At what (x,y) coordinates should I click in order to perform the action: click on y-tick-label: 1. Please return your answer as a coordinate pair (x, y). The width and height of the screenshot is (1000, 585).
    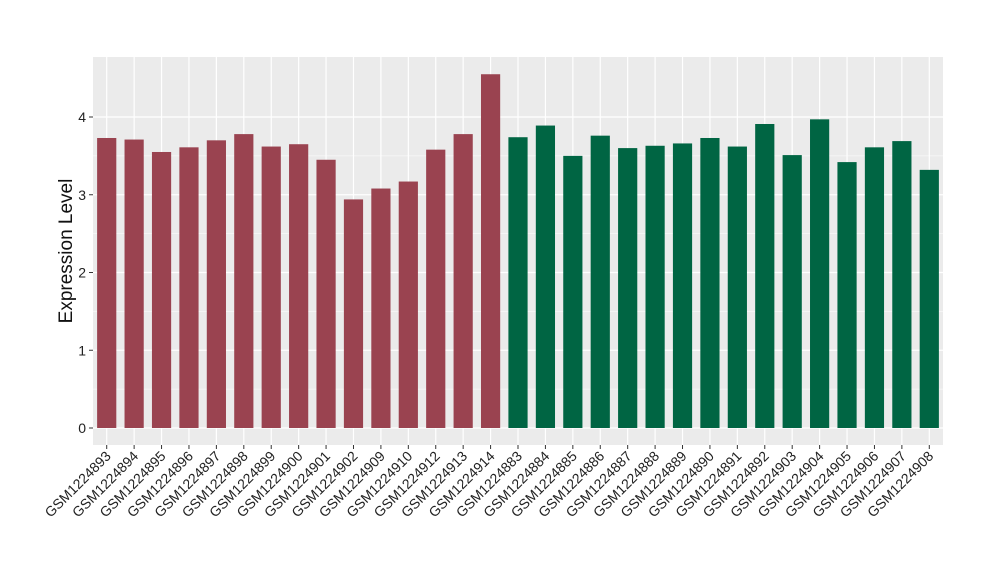
    Looking at the image, I should click on (82, 350).